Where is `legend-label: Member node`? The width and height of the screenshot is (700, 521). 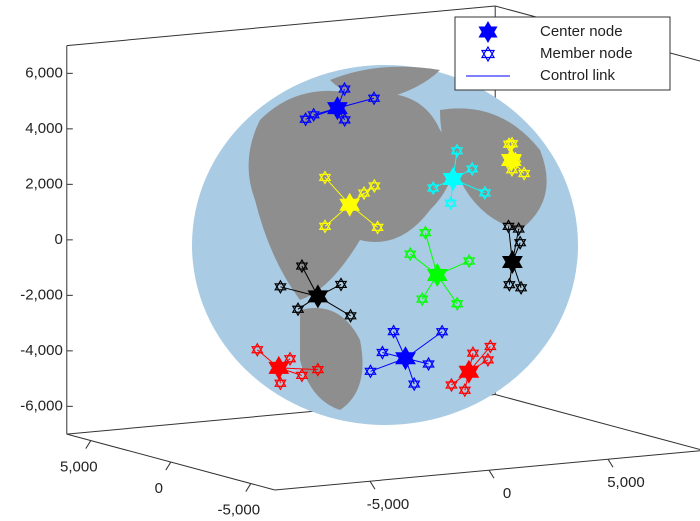
legend-label: Member node is located at coordinates (586, 53).